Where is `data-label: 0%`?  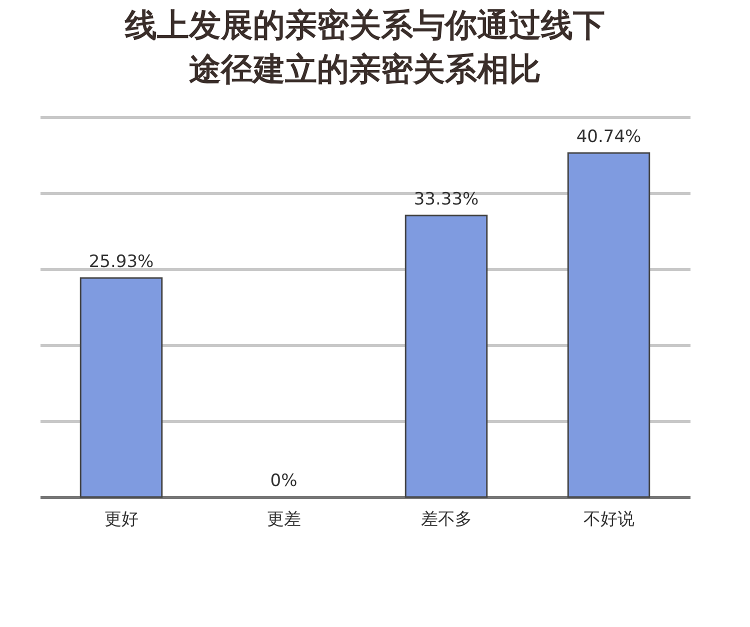 data-label: 0% is located at coordinates (284, 481).